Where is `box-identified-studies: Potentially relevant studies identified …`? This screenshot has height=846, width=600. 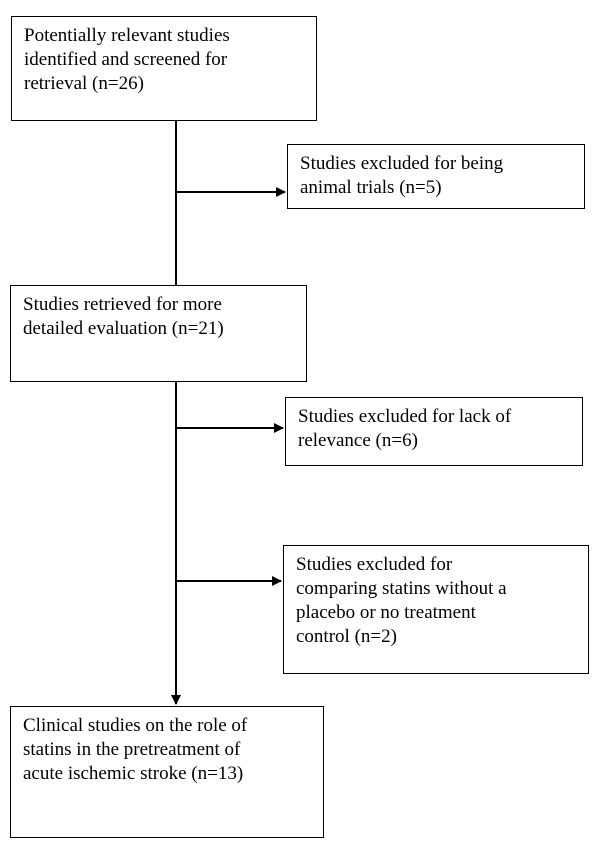 box-identified-studies: Potentially relevant studies identified … is located at coordinates (164, 68).